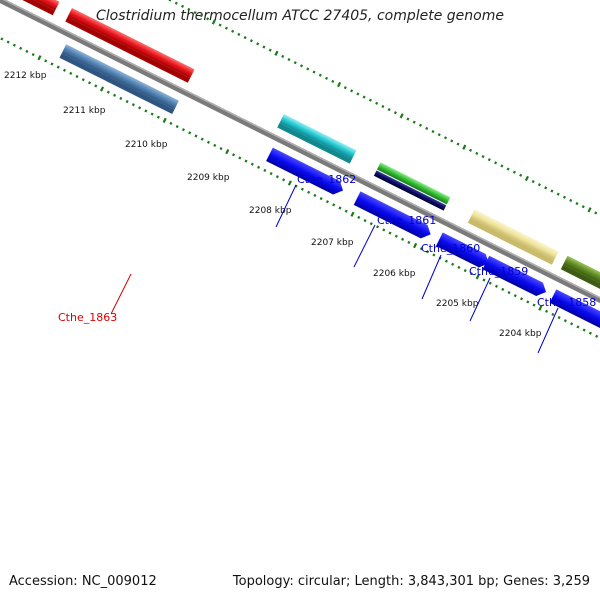 The height and width of the screenshot is (600, 600). Describe the element at coordinates (158, 59) in the screenshot. I see `gene-cthe-1863-c` at that location.